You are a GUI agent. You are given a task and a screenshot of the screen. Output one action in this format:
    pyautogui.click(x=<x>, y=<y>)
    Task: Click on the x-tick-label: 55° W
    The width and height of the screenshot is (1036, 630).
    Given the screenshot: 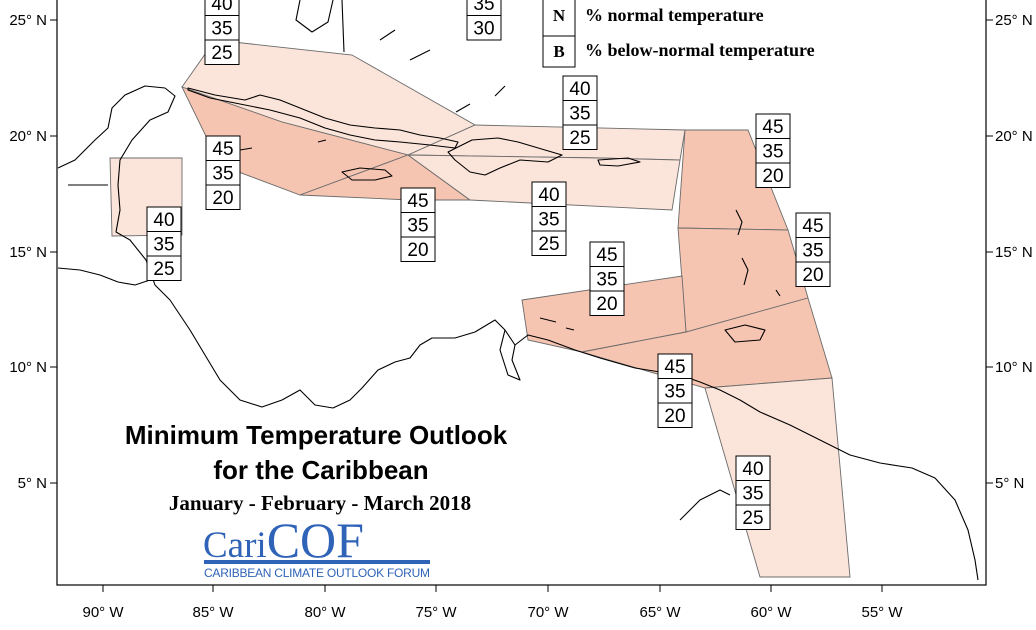 What is the action you would take?
    pyautogui.click(x=882, y=612)
    